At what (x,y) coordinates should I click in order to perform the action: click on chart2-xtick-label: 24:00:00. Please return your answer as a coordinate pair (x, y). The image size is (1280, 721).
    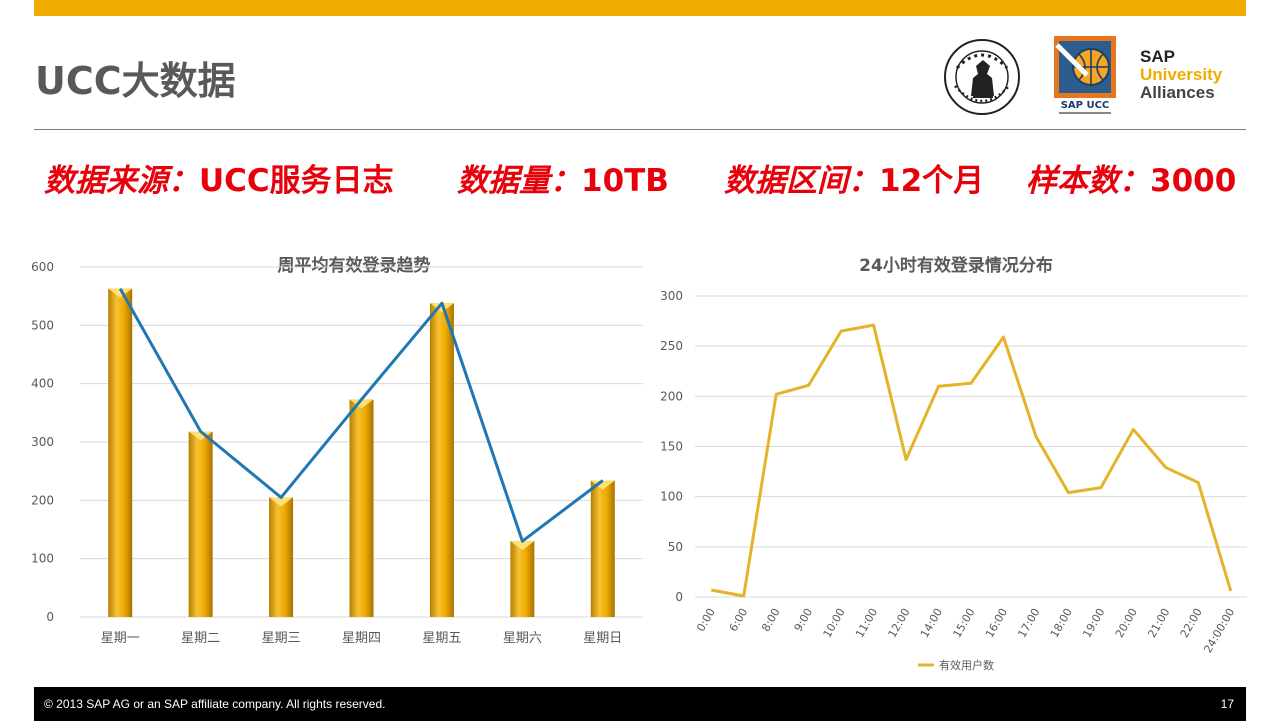
    Looking at the image, I should click on (1219, 630).